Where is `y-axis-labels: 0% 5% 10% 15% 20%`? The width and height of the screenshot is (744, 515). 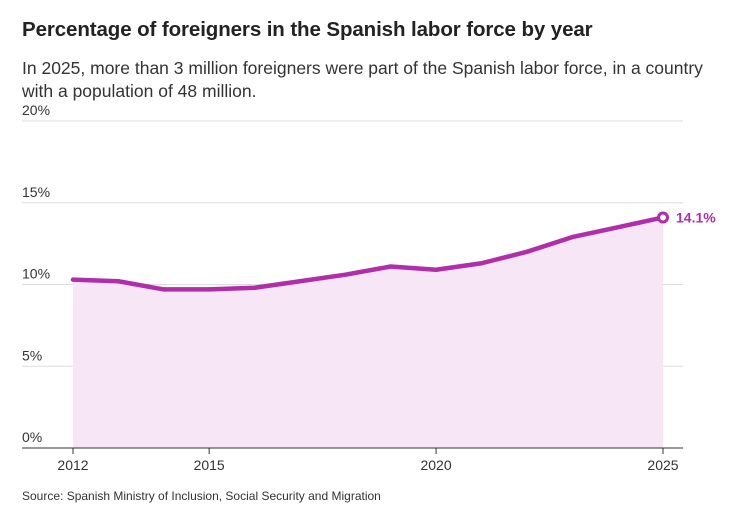 y-axis-labels: 0% 5% 10% 15% 20% is located at coordinates (36, 273).